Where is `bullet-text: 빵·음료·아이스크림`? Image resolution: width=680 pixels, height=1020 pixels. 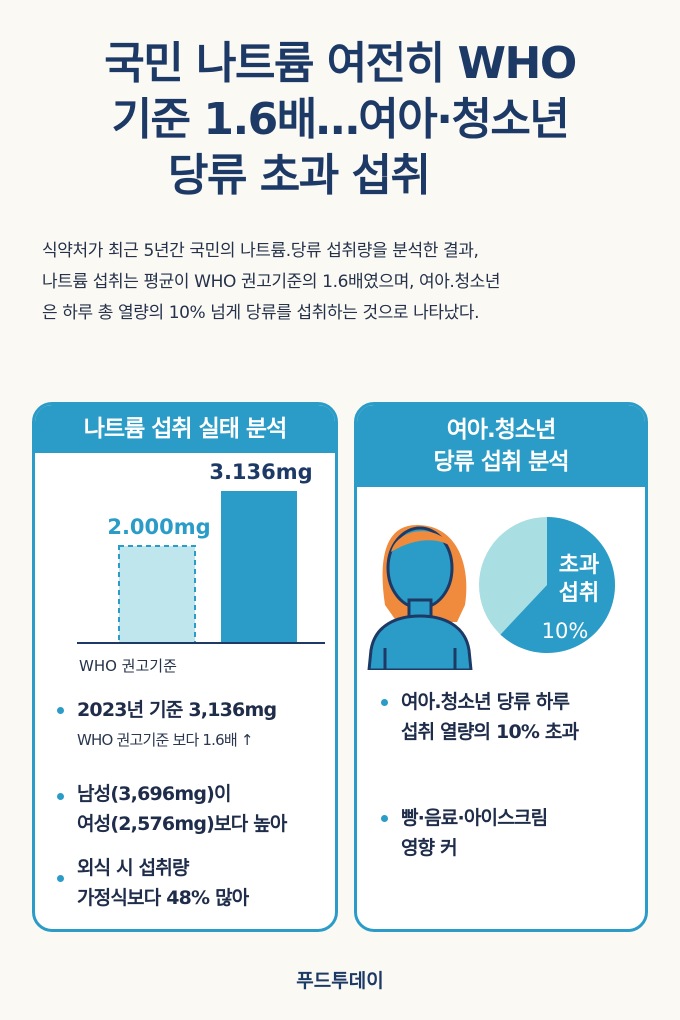
bullet-text: 빵·음료·아이스크림 is located at coordinates (474, 818).